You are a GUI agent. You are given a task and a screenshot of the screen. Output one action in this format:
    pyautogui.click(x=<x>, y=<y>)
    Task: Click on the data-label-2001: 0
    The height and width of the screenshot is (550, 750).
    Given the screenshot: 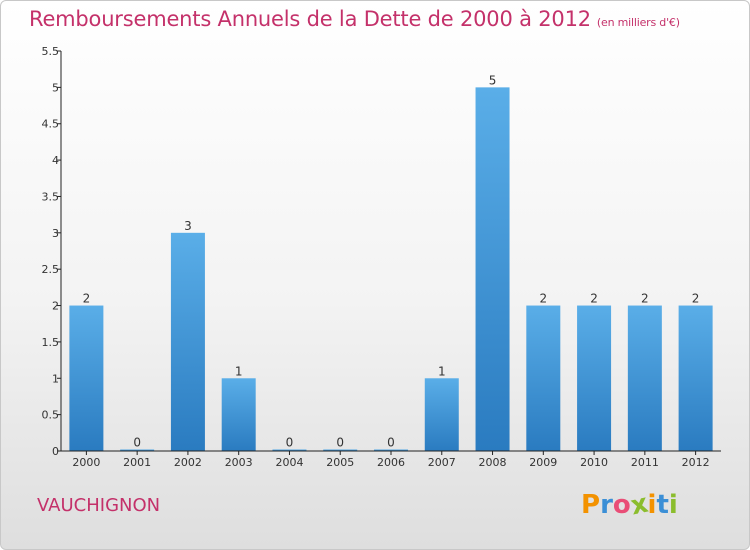 What is the action you would take?
    pyautogui.click(x=137, y=443)
    